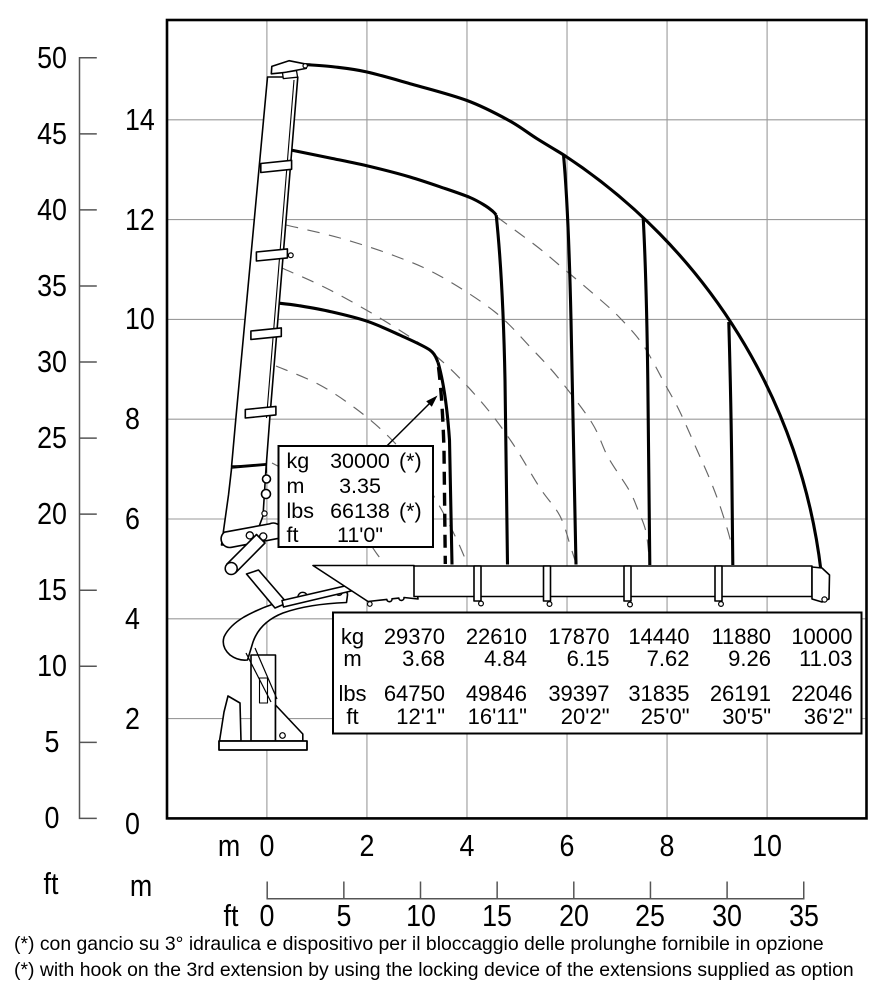  What do you see at coordinates (432, 401) in the screenshot?
I see `callout-arrow-head` at bounding box center [432, 401].